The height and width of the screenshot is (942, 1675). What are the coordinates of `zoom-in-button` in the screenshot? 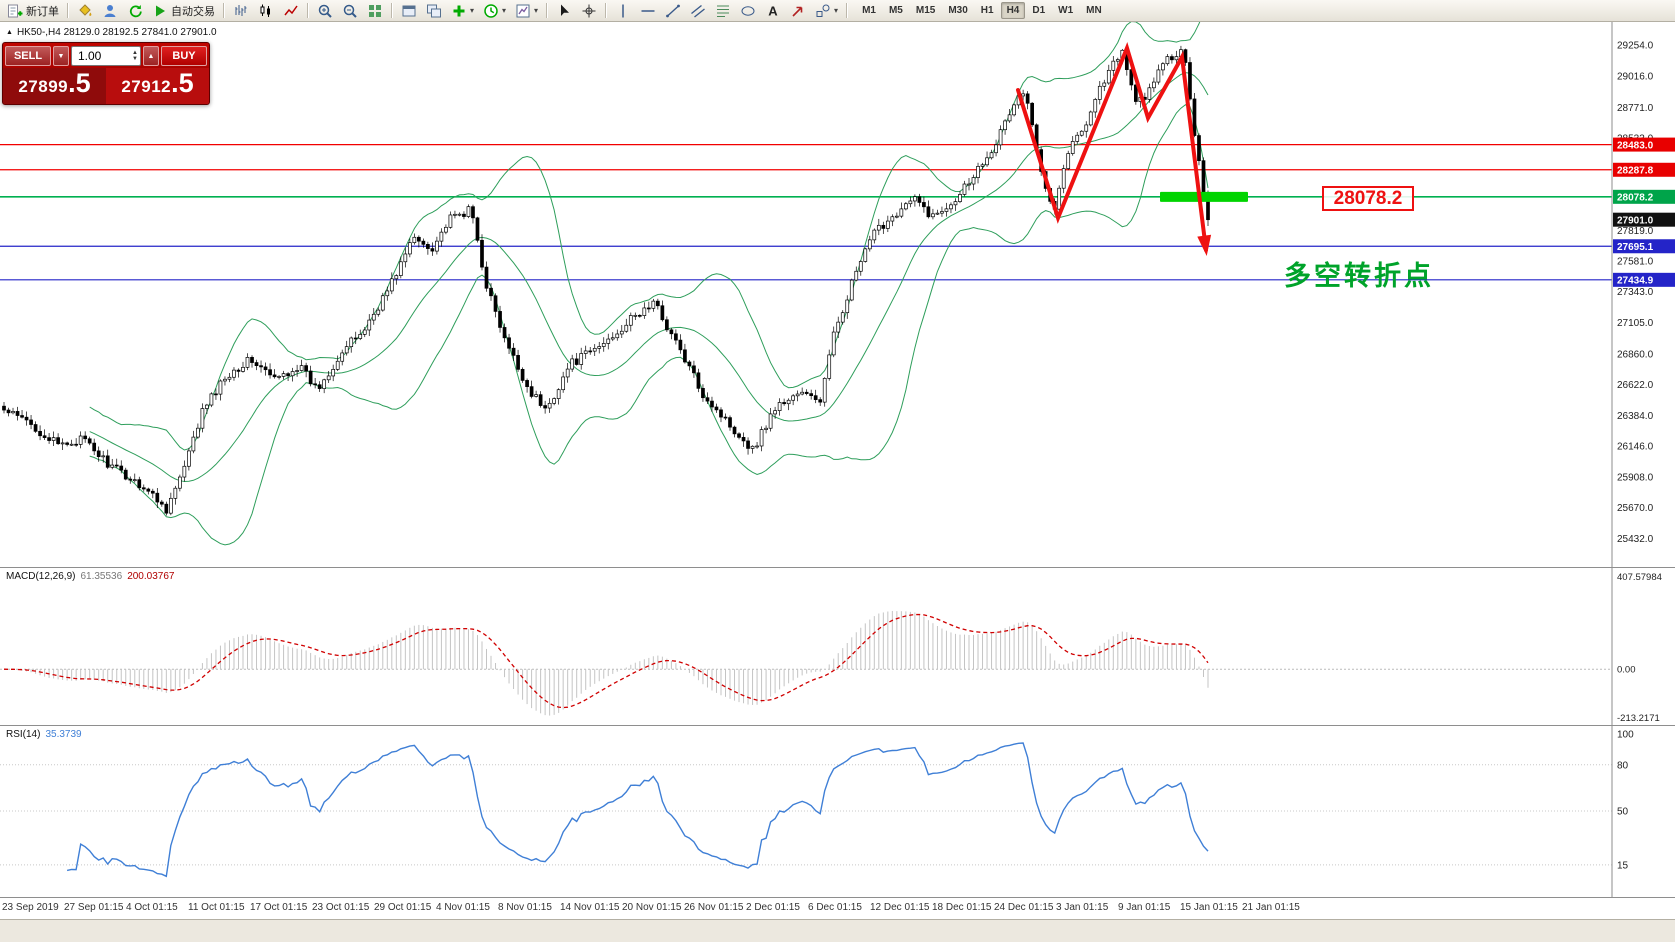 It's located at (325, 10).